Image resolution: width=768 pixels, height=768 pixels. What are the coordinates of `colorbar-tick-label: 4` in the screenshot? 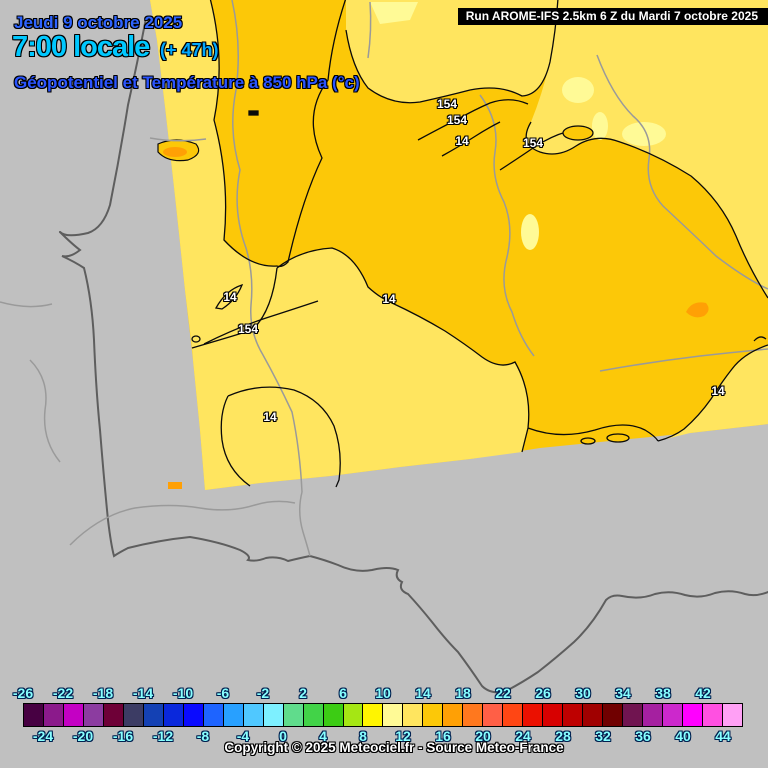 It's located at (323, 736).